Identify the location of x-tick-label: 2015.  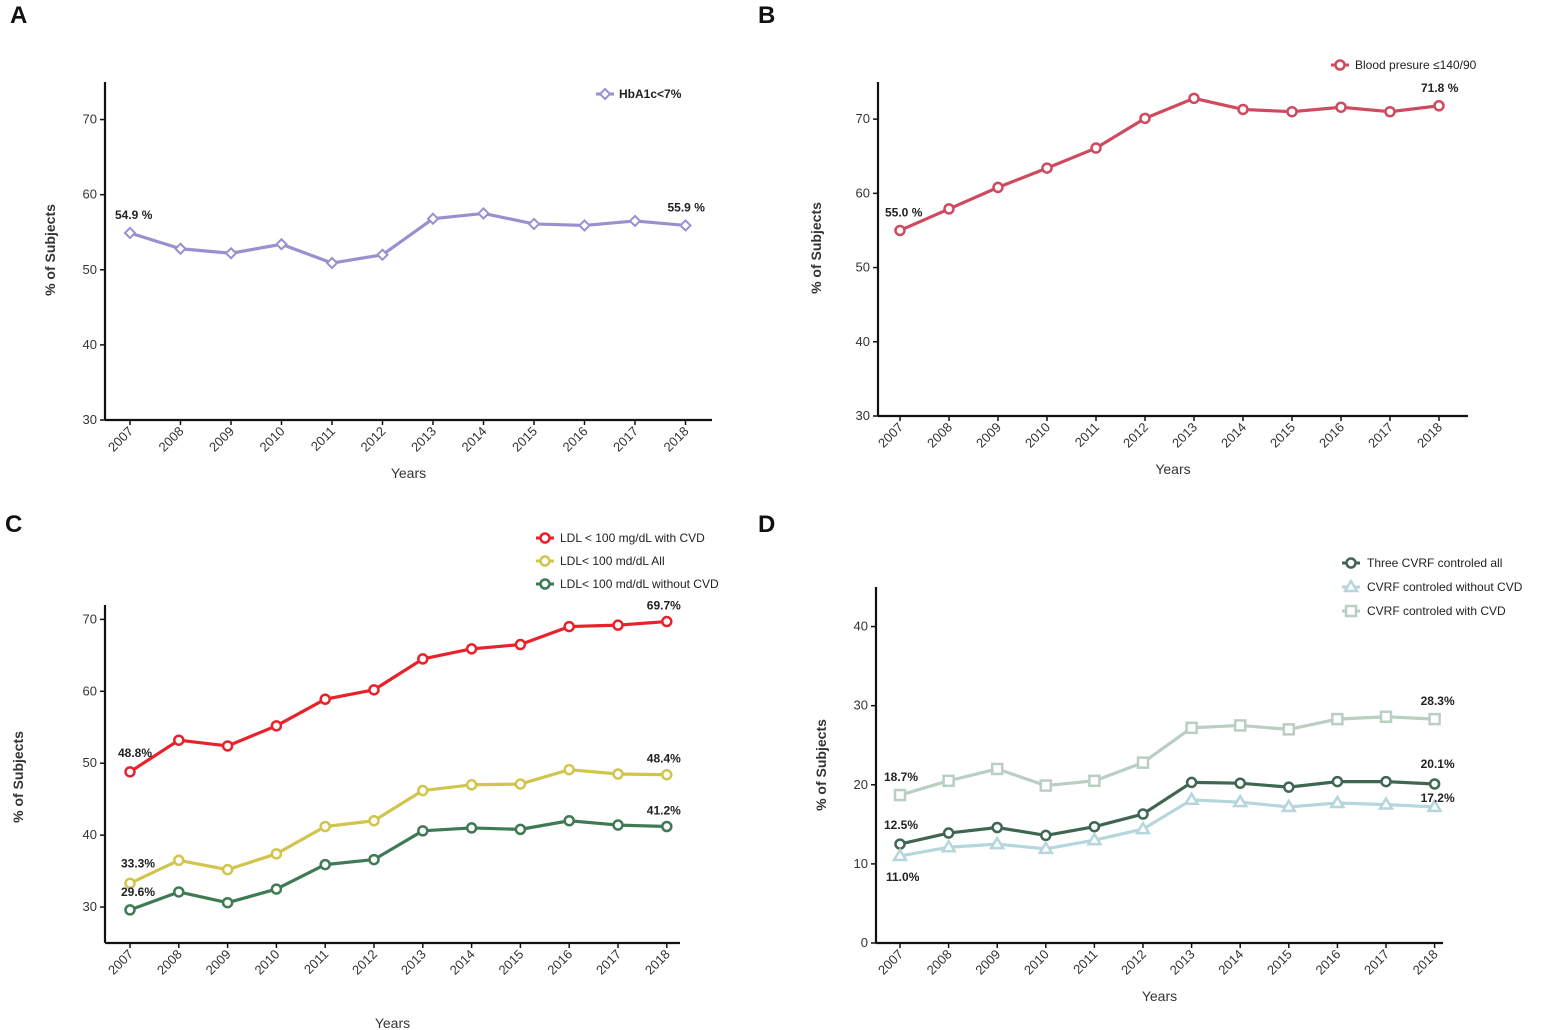
(1282, 435).